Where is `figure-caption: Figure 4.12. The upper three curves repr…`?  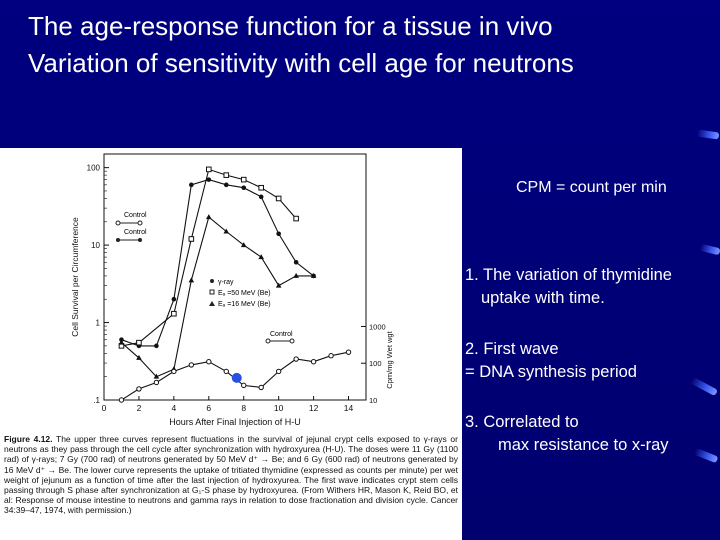 figure-caption: Figure 4.12. The upper three curves repr… is located at coordinates (231, 475).